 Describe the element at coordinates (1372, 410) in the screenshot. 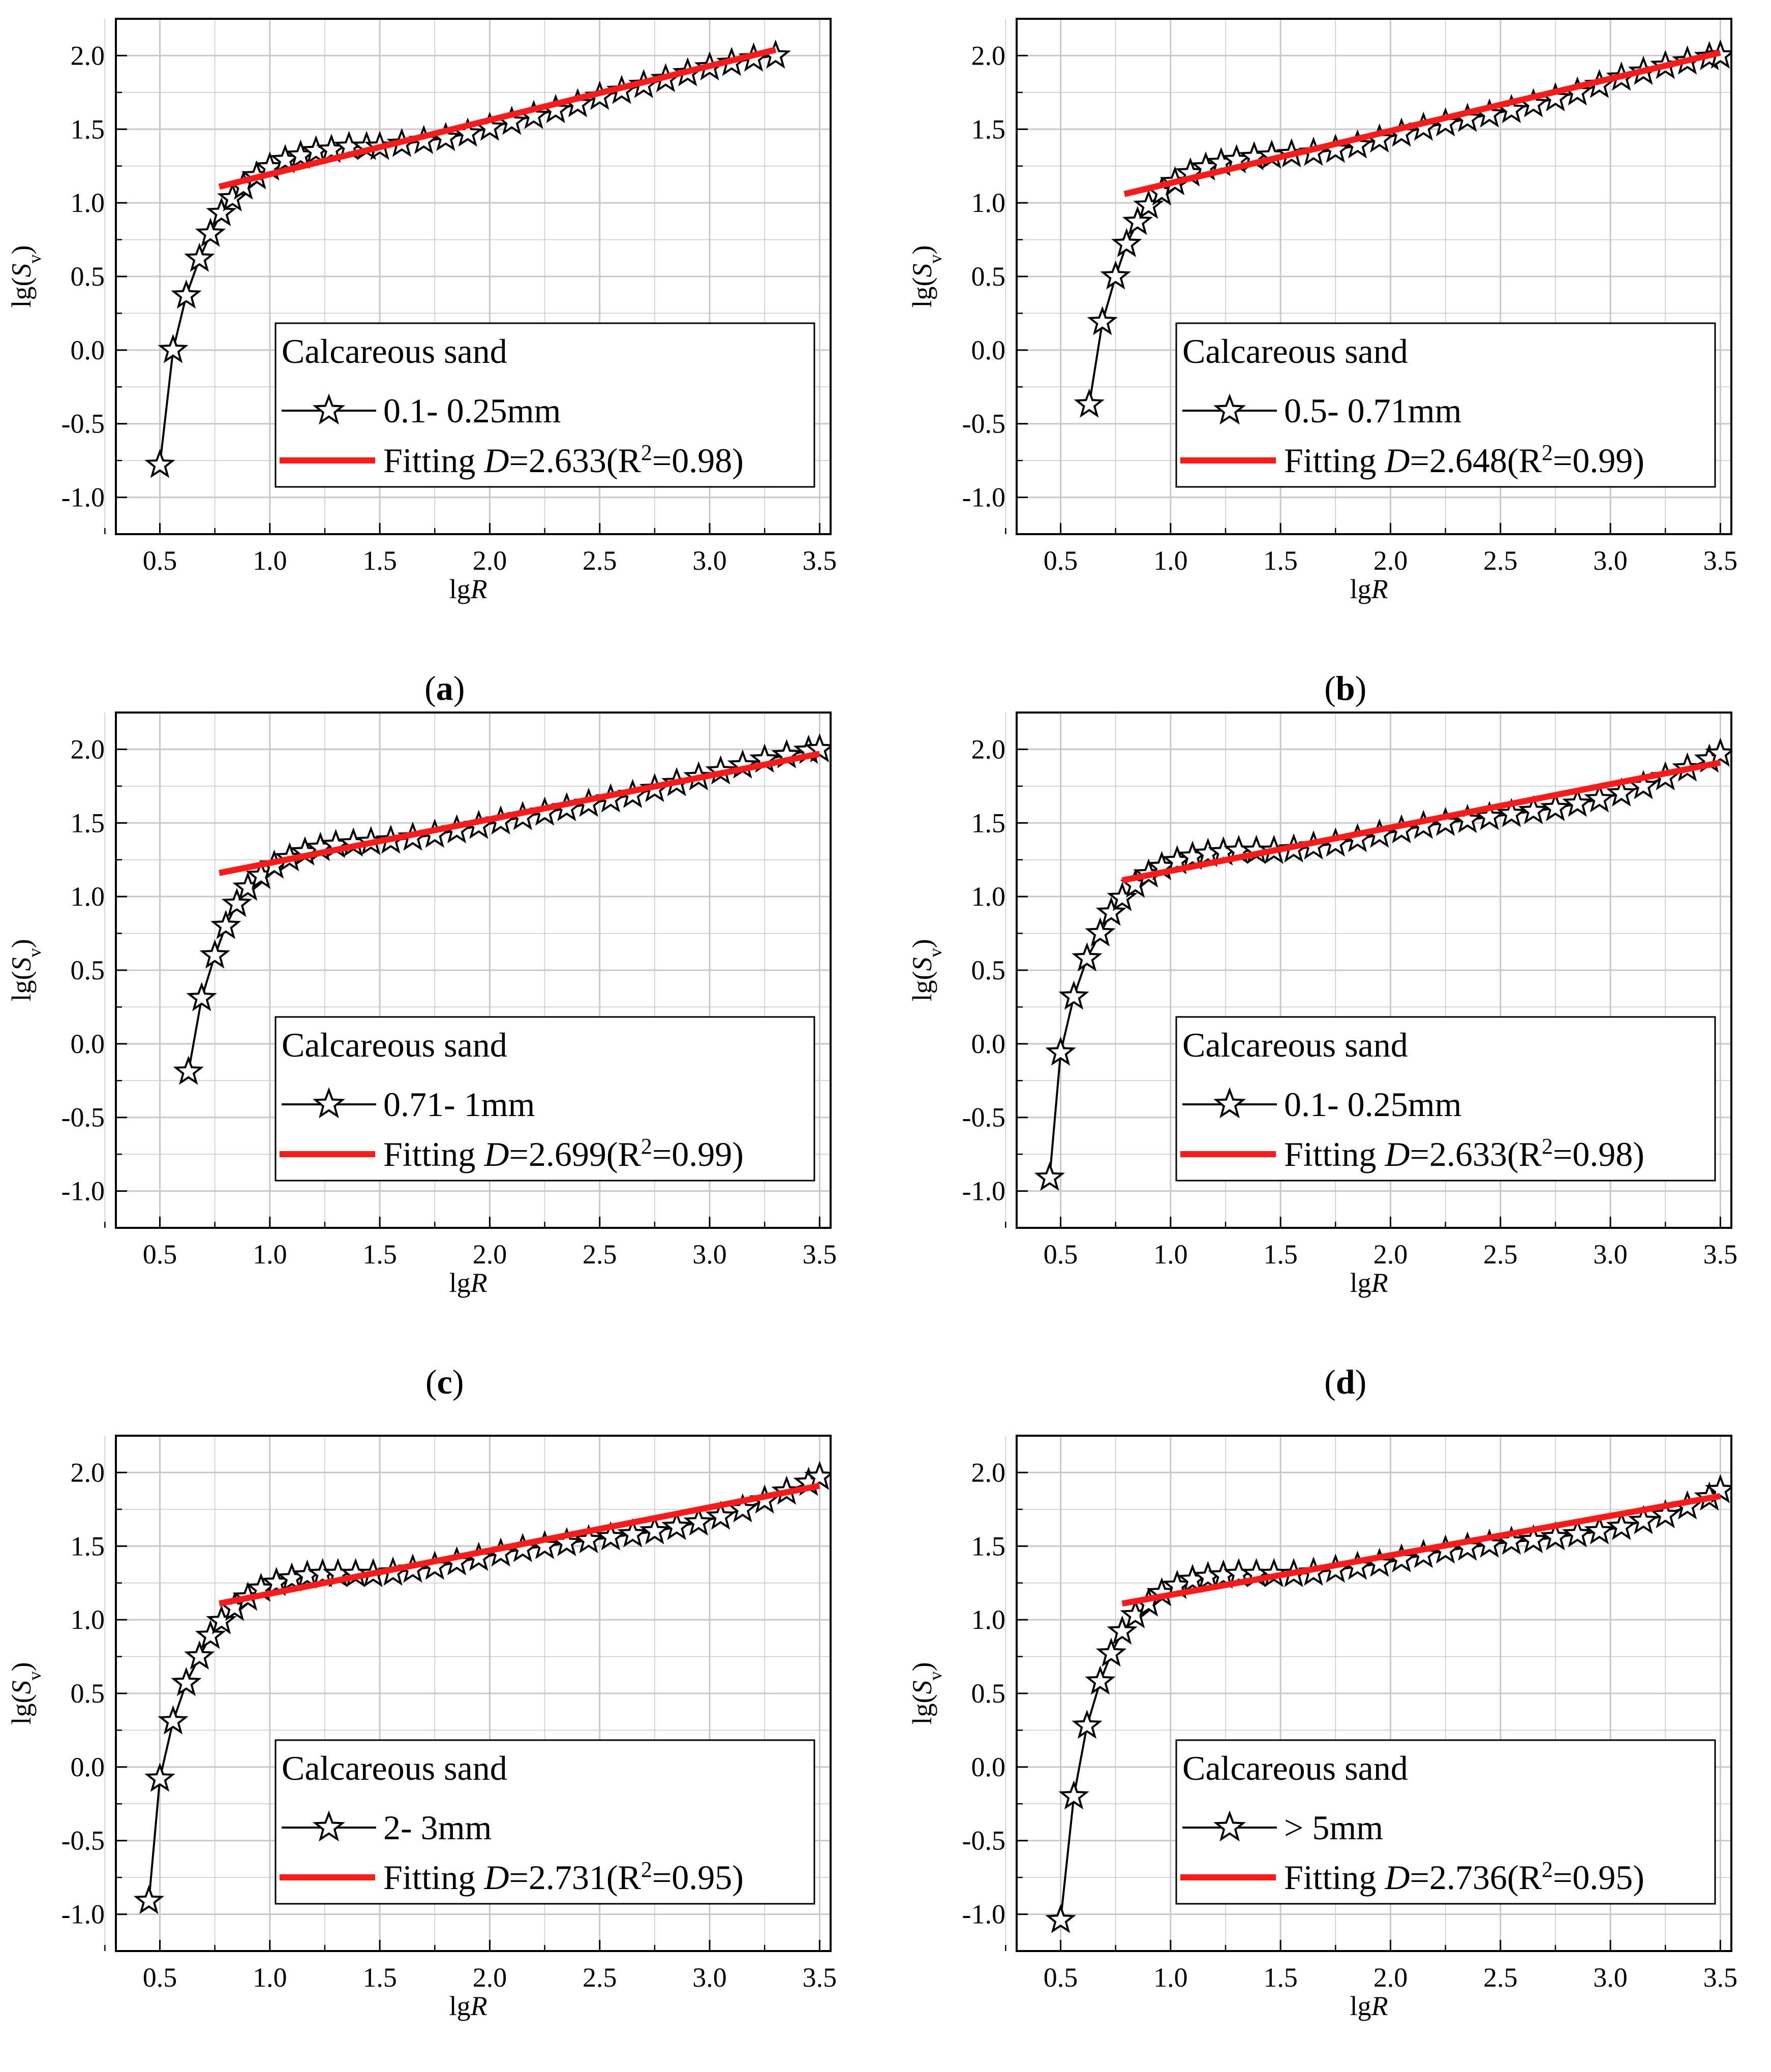

I see `legend-data-label: 0.5- 0.71mm` at that location.